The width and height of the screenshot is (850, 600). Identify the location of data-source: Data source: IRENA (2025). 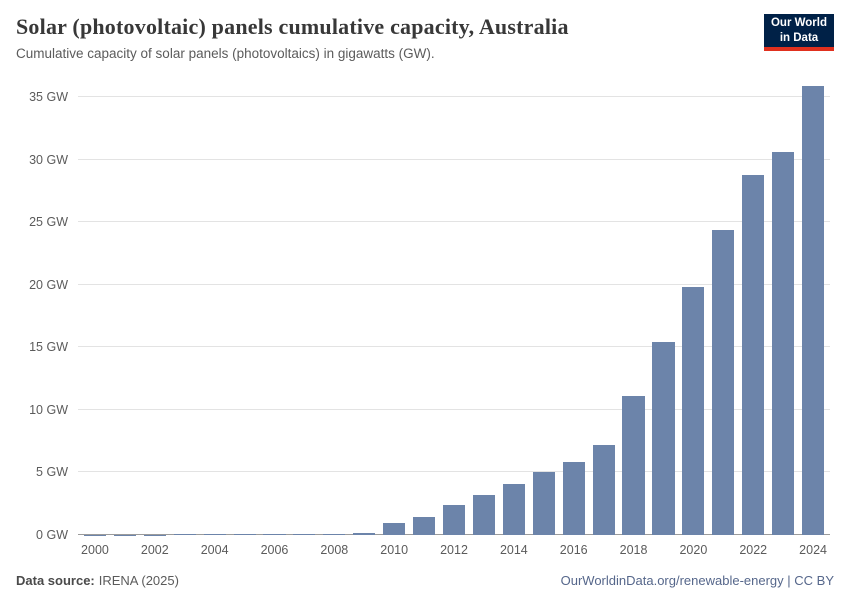
(97, 580).